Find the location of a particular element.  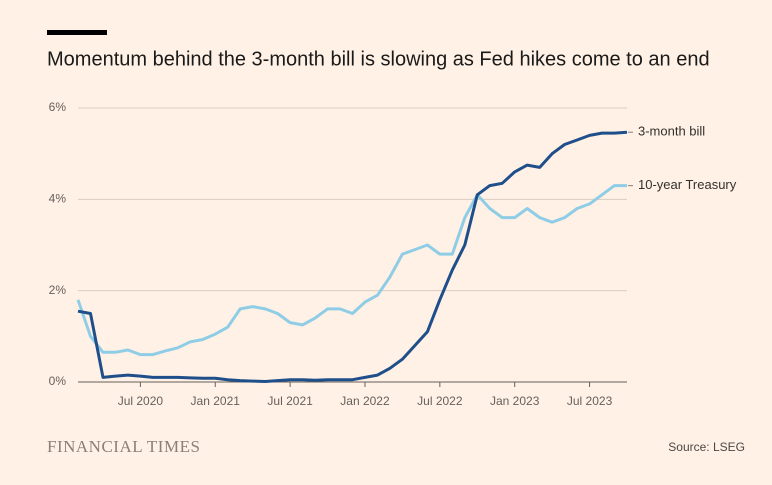

x-tick-label: Jul 2020 is located at coordinates (141, 401).